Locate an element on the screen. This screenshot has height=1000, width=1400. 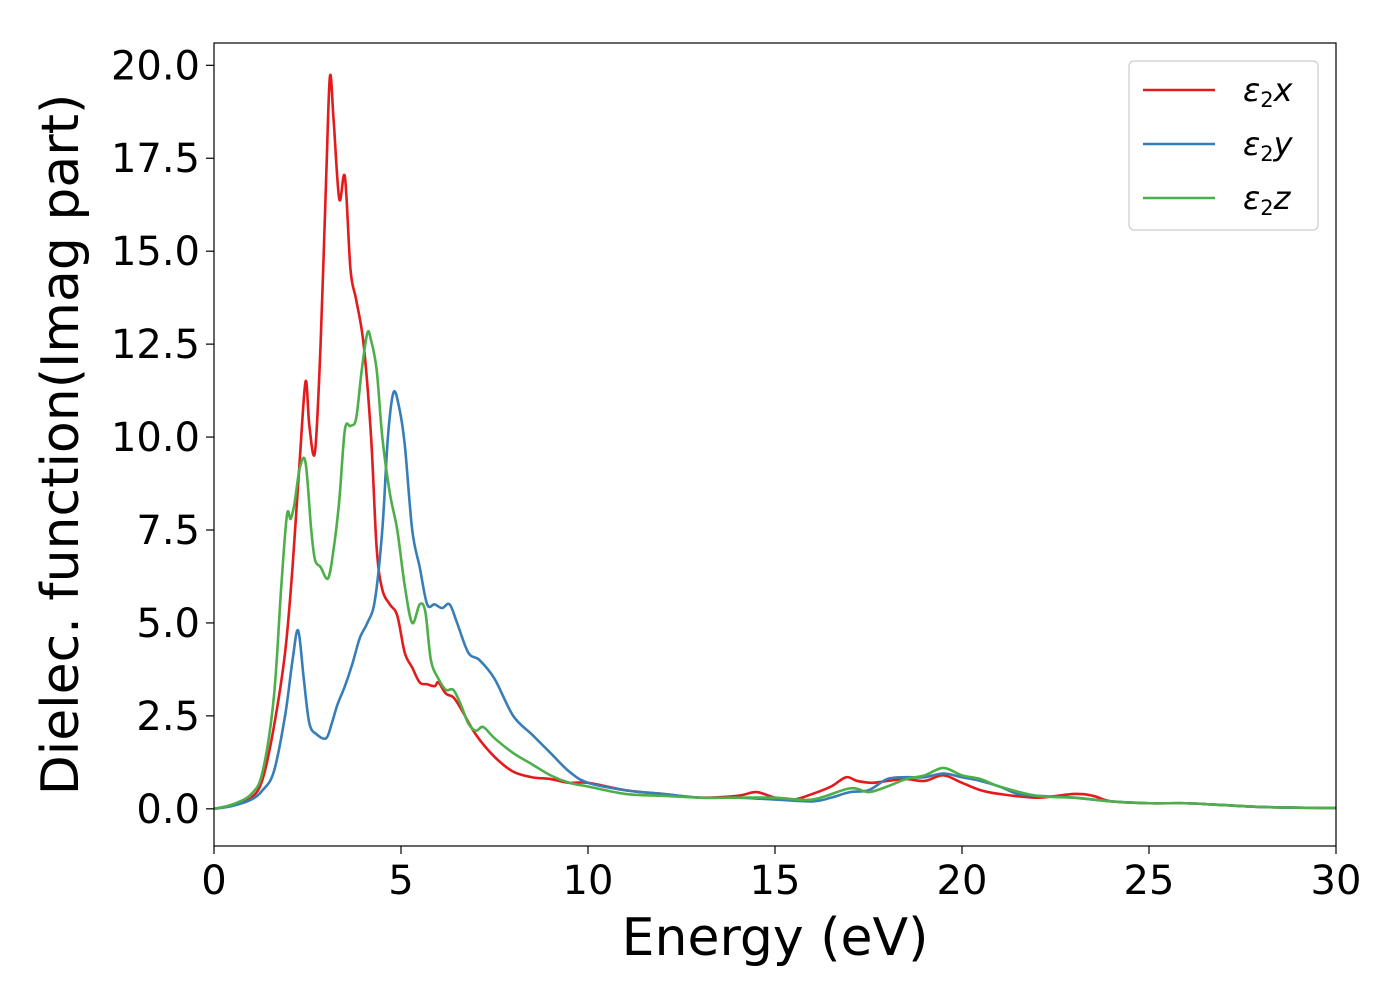
y-axis: 0.0 2.5 5.0 7.5 10.0 12.5 15.0 17.5 20.0 is located at coordinates (162, 438).